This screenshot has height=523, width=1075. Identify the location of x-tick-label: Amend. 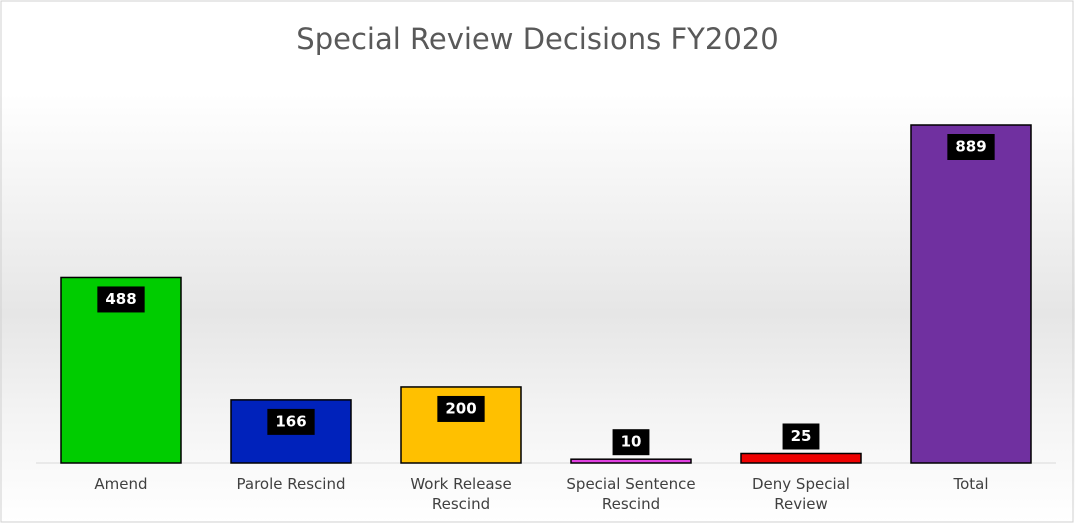
(121, 484).